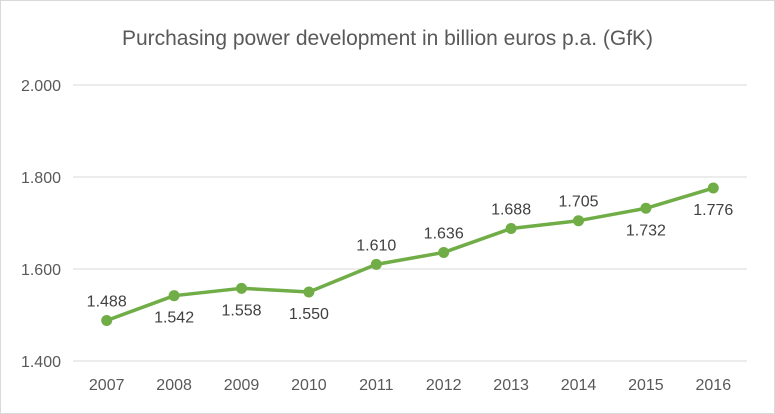  I want to click on data-label: 1.636, so click(444, 233).